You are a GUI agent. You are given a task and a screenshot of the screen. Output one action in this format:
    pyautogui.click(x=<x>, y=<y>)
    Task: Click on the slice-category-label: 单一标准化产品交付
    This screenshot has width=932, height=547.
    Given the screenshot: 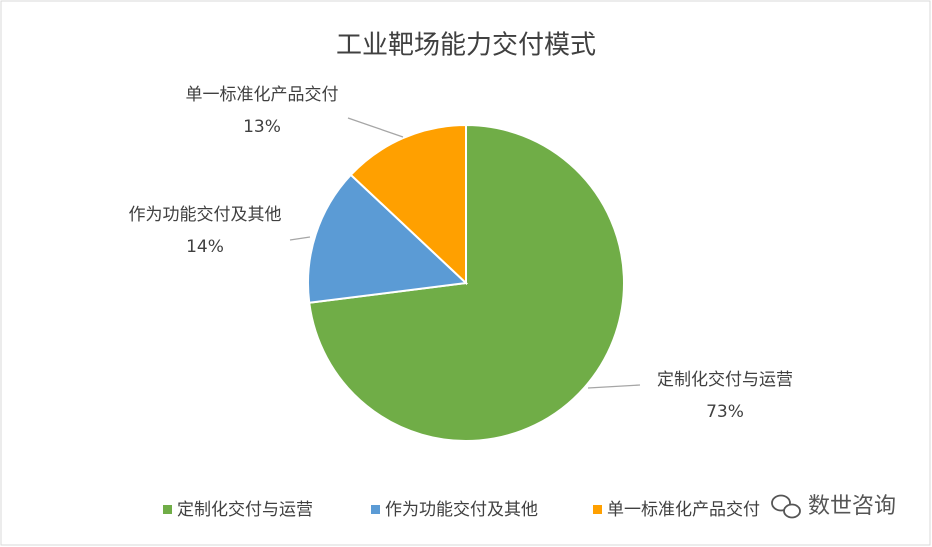 What is the action you would take?
    pyautogui.click(x=262, y=95)
    